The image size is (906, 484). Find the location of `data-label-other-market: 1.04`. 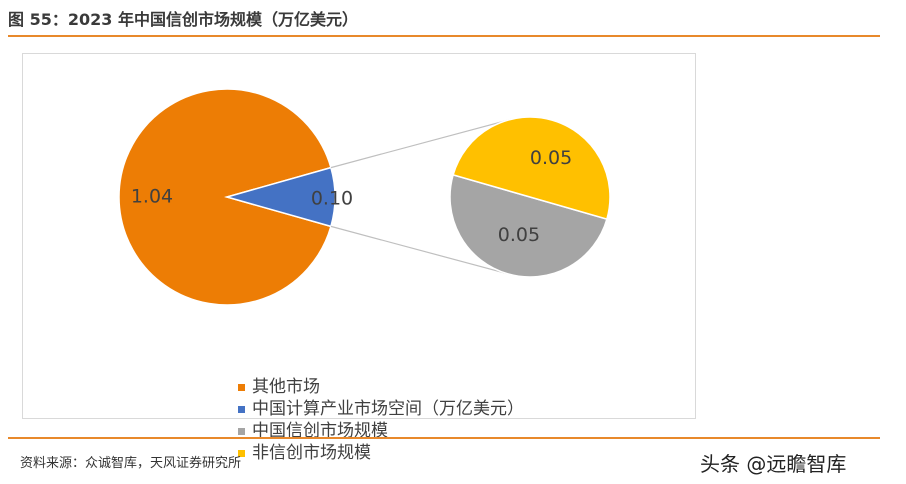

data-label-other-market: 1.04 is located at coordinates (152, 197).